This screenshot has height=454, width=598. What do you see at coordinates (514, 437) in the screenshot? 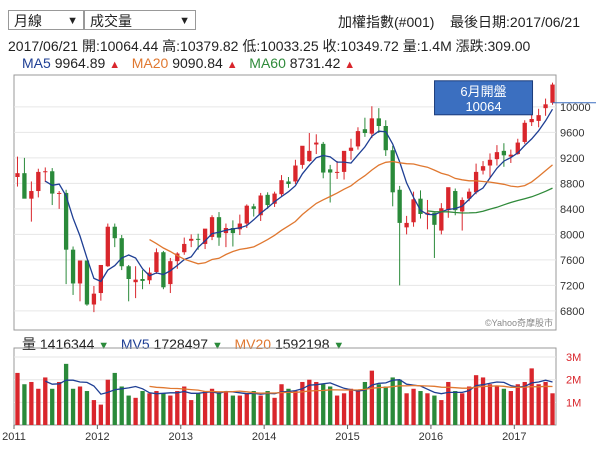
I see `year-tick-label: 2017` at bounding box center [514, 437].